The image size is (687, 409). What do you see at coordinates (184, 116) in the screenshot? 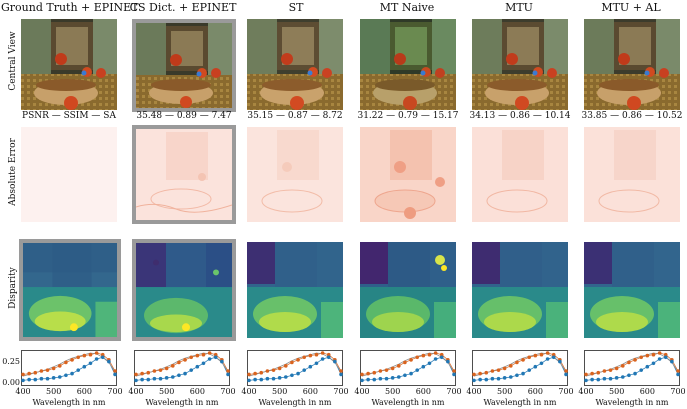
I see `metrics-cs-dict: 35.48 — 0.89 — 7.47` at bounding box center [184, 116].